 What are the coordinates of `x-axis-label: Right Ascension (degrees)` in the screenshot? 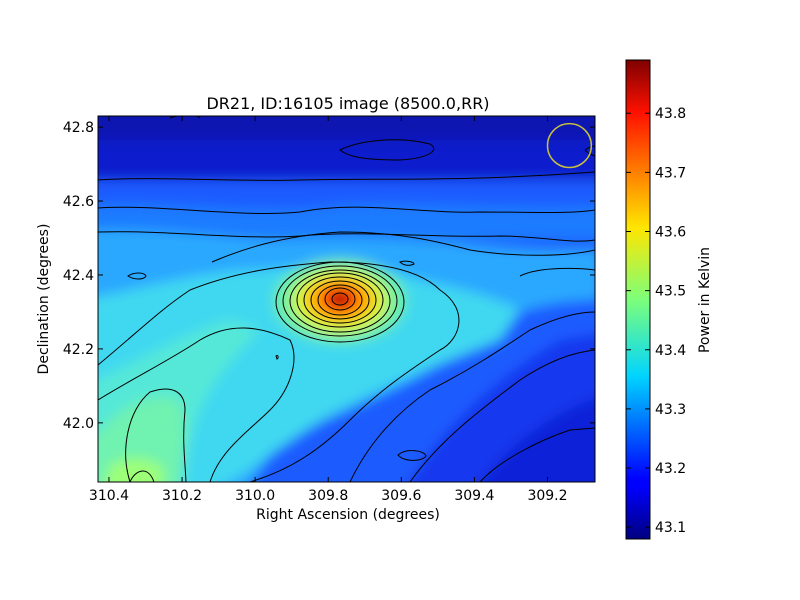 It's located at (348, 515).